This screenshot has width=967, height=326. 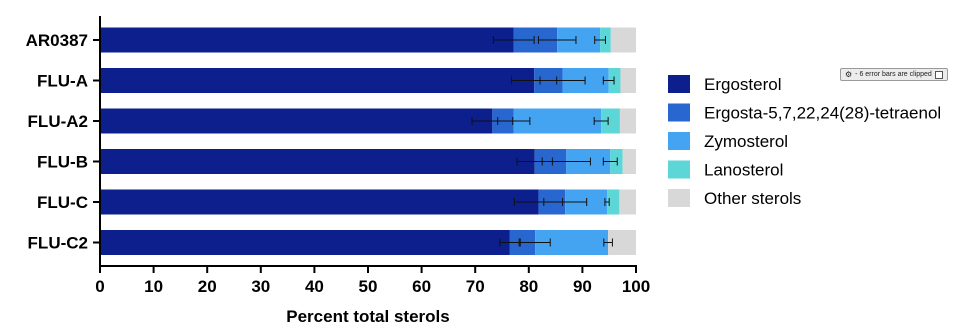 What do you see at coordinates (582, 286) in the screenshot?
I see `x-tick-label: 90` at bounding box center [582, 286].